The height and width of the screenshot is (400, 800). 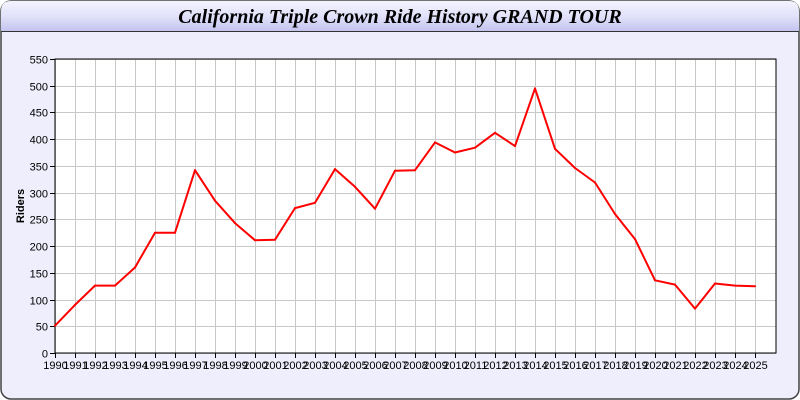 I want to click on x-tick-label: 2012, so click(x=495, y=366).